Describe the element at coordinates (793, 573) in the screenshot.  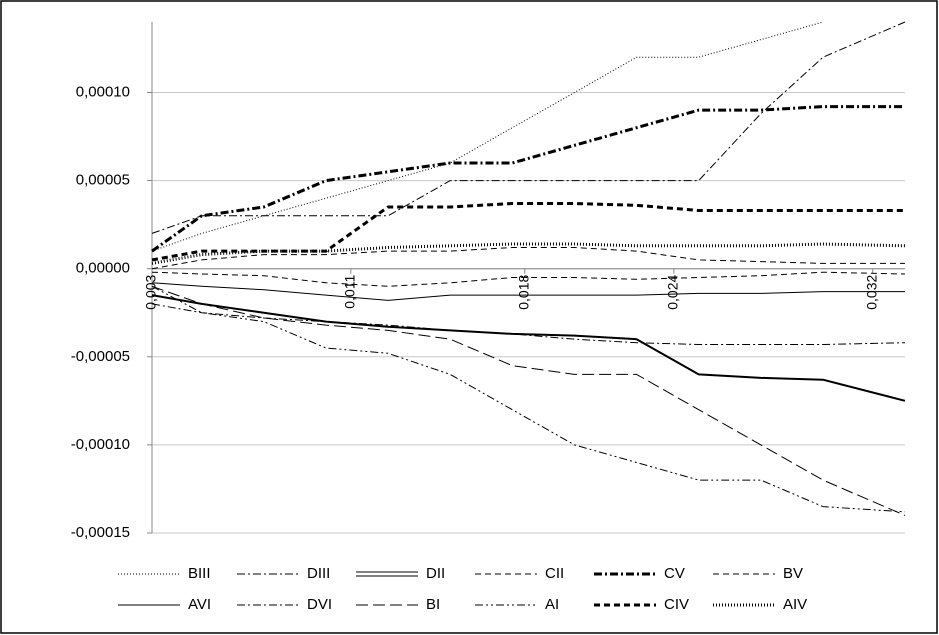
I see `legend-label: BV` at that location.